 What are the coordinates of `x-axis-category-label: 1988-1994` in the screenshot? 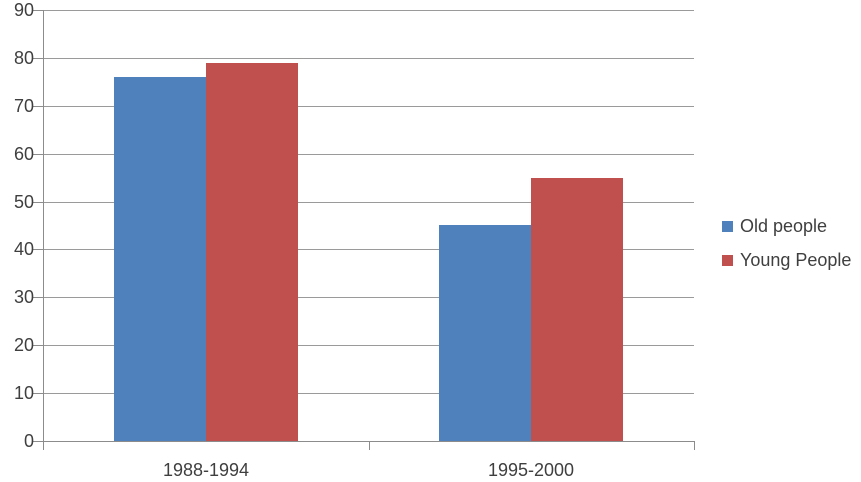 It's located at (206, 470).